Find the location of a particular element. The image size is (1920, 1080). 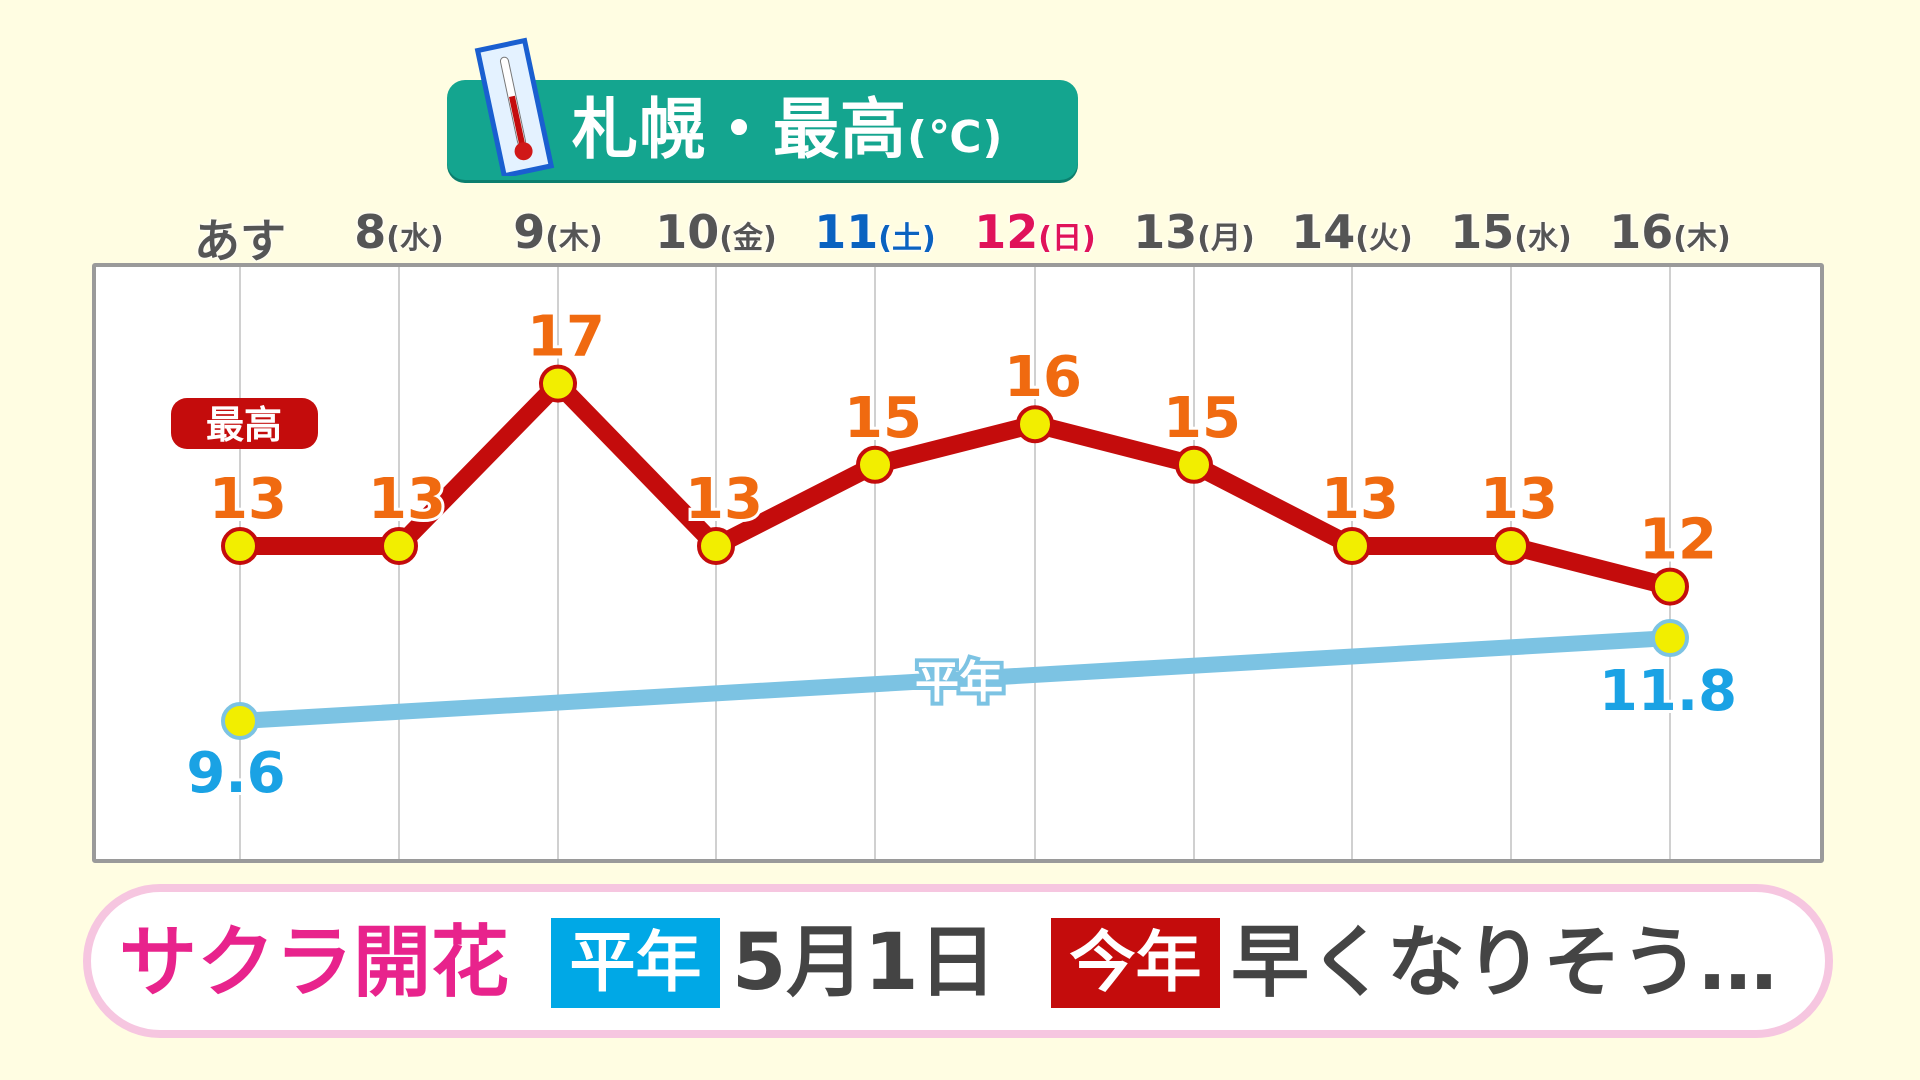

x-tick-label: 15(水) is located at coordinates (1511, 232).